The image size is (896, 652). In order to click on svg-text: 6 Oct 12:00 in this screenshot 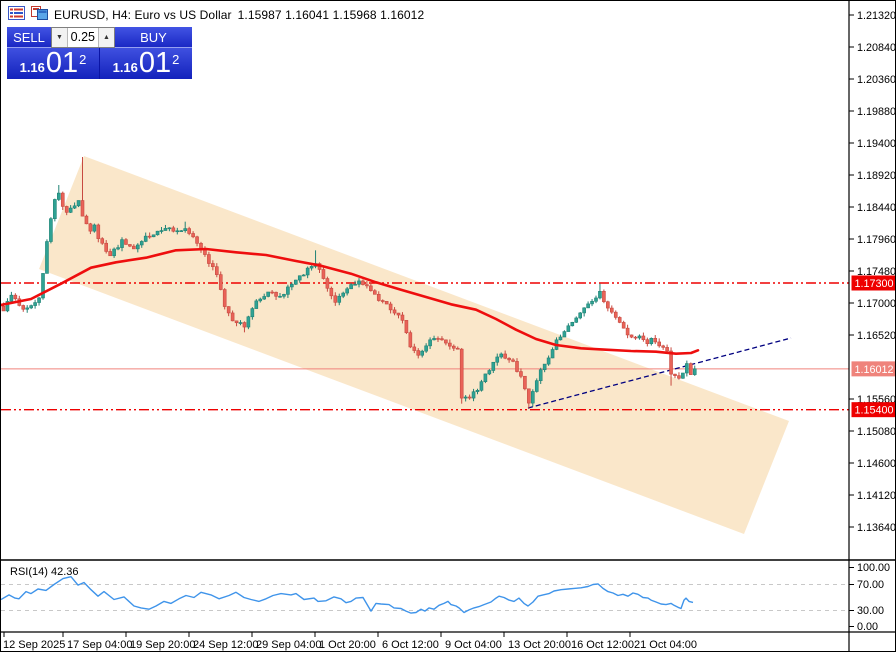, I will do `click(410, 645)`.